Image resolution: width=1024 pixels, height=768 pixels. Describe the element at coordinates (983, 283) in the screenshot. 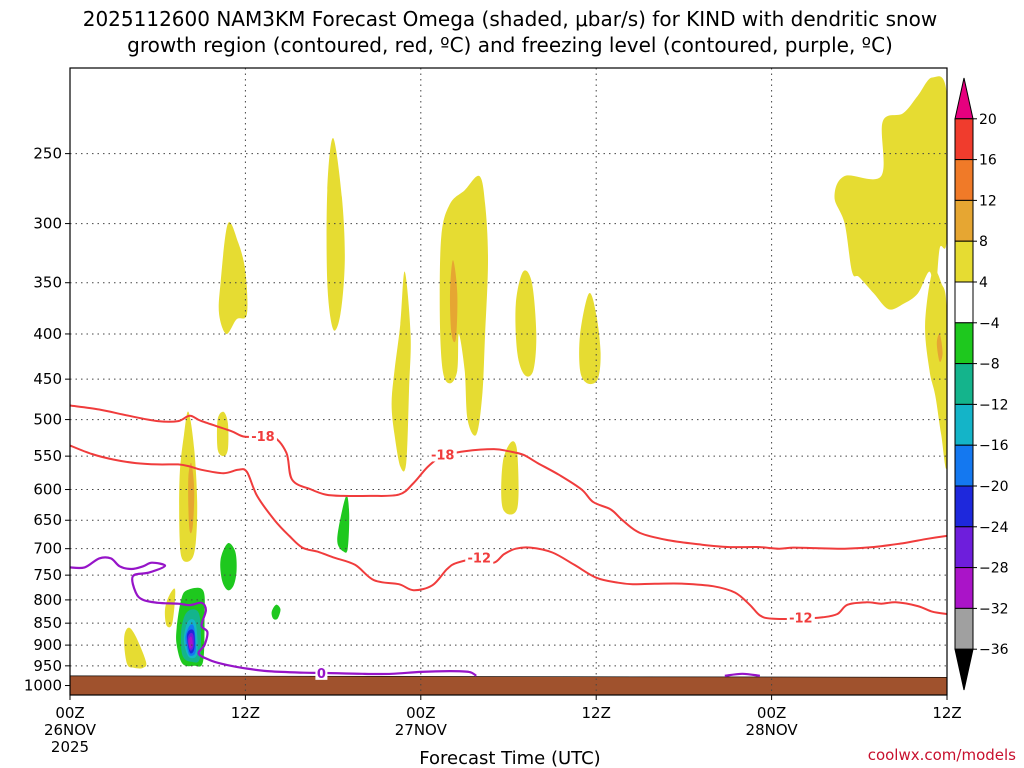

I see `colorbar-label: 4` at that location.